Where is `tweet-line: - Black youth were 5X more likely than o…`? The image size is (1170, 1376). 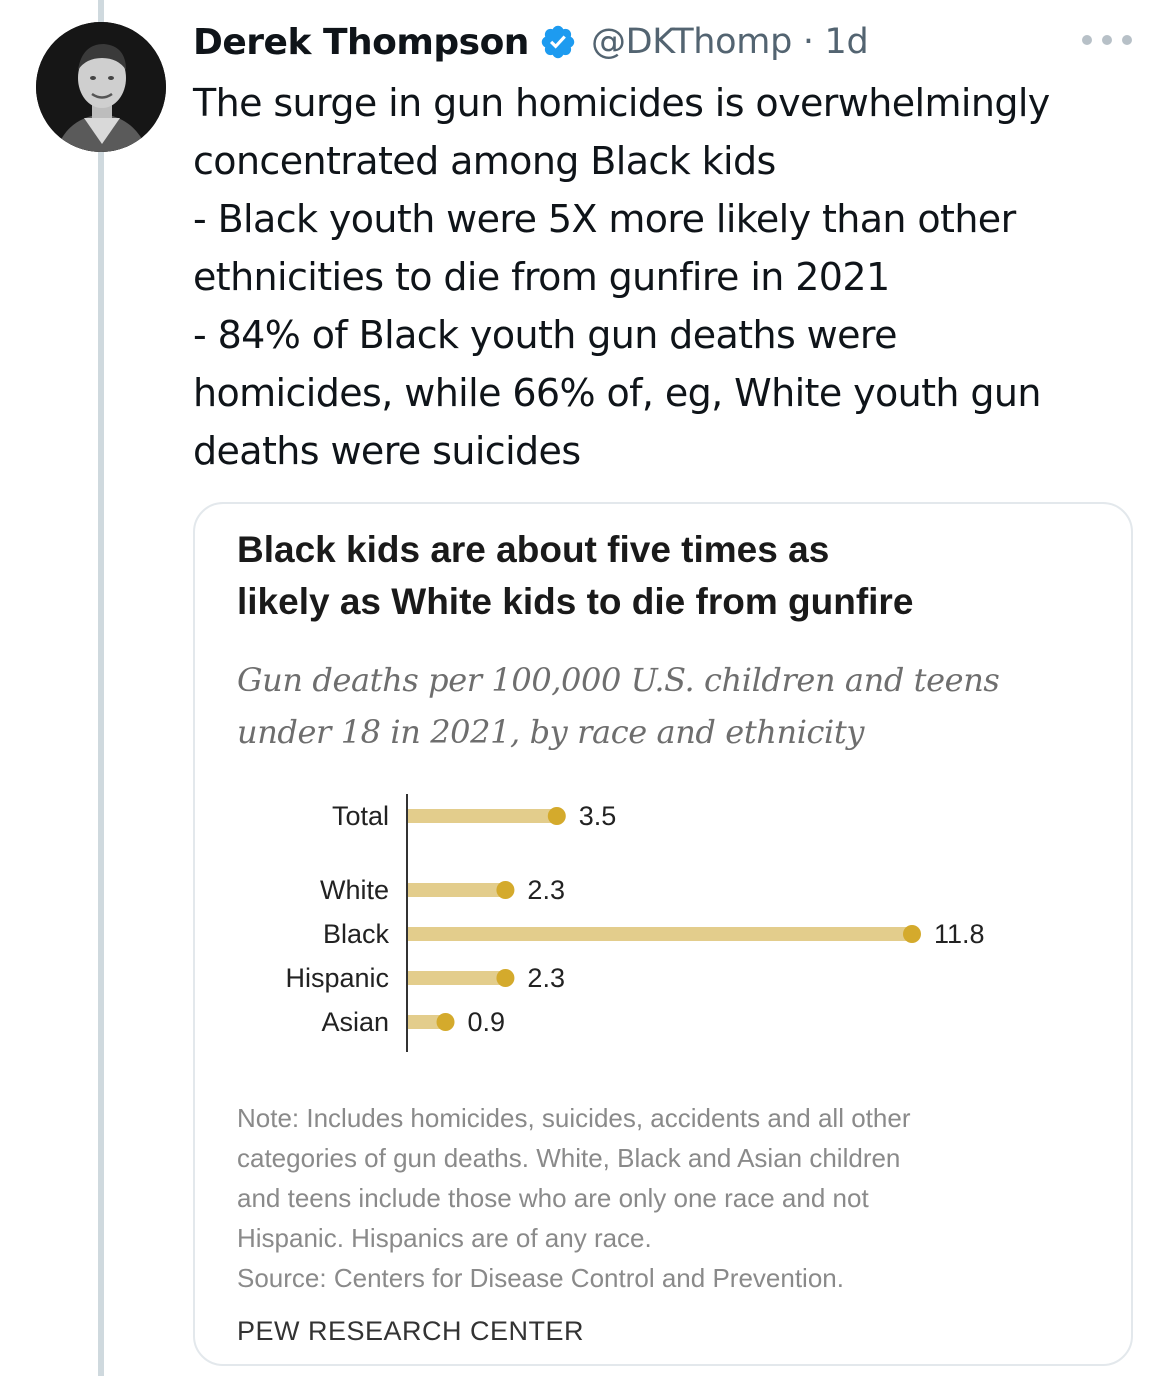
tweet-line: - Black youth were 5X more likely than o… is located at coordinates (604, 219).